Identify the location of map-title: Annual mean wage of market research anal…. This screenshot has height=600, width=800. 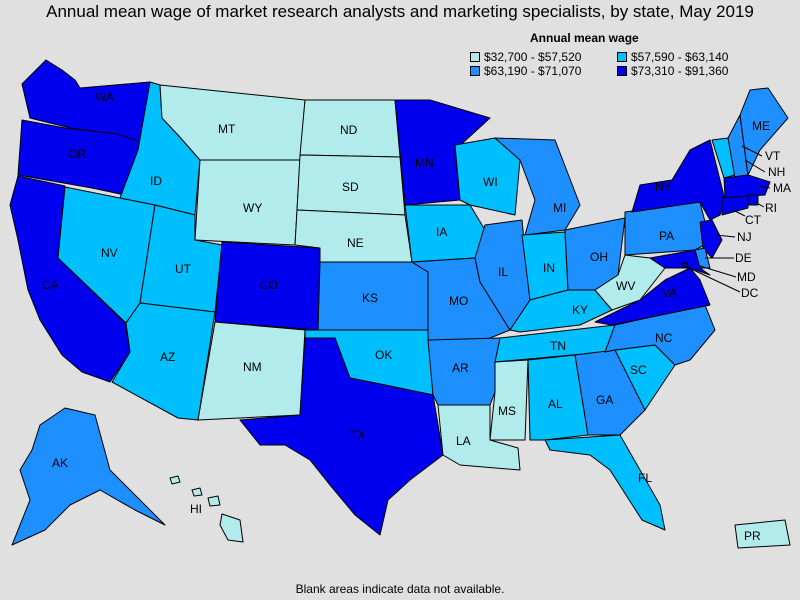
(400, 11).